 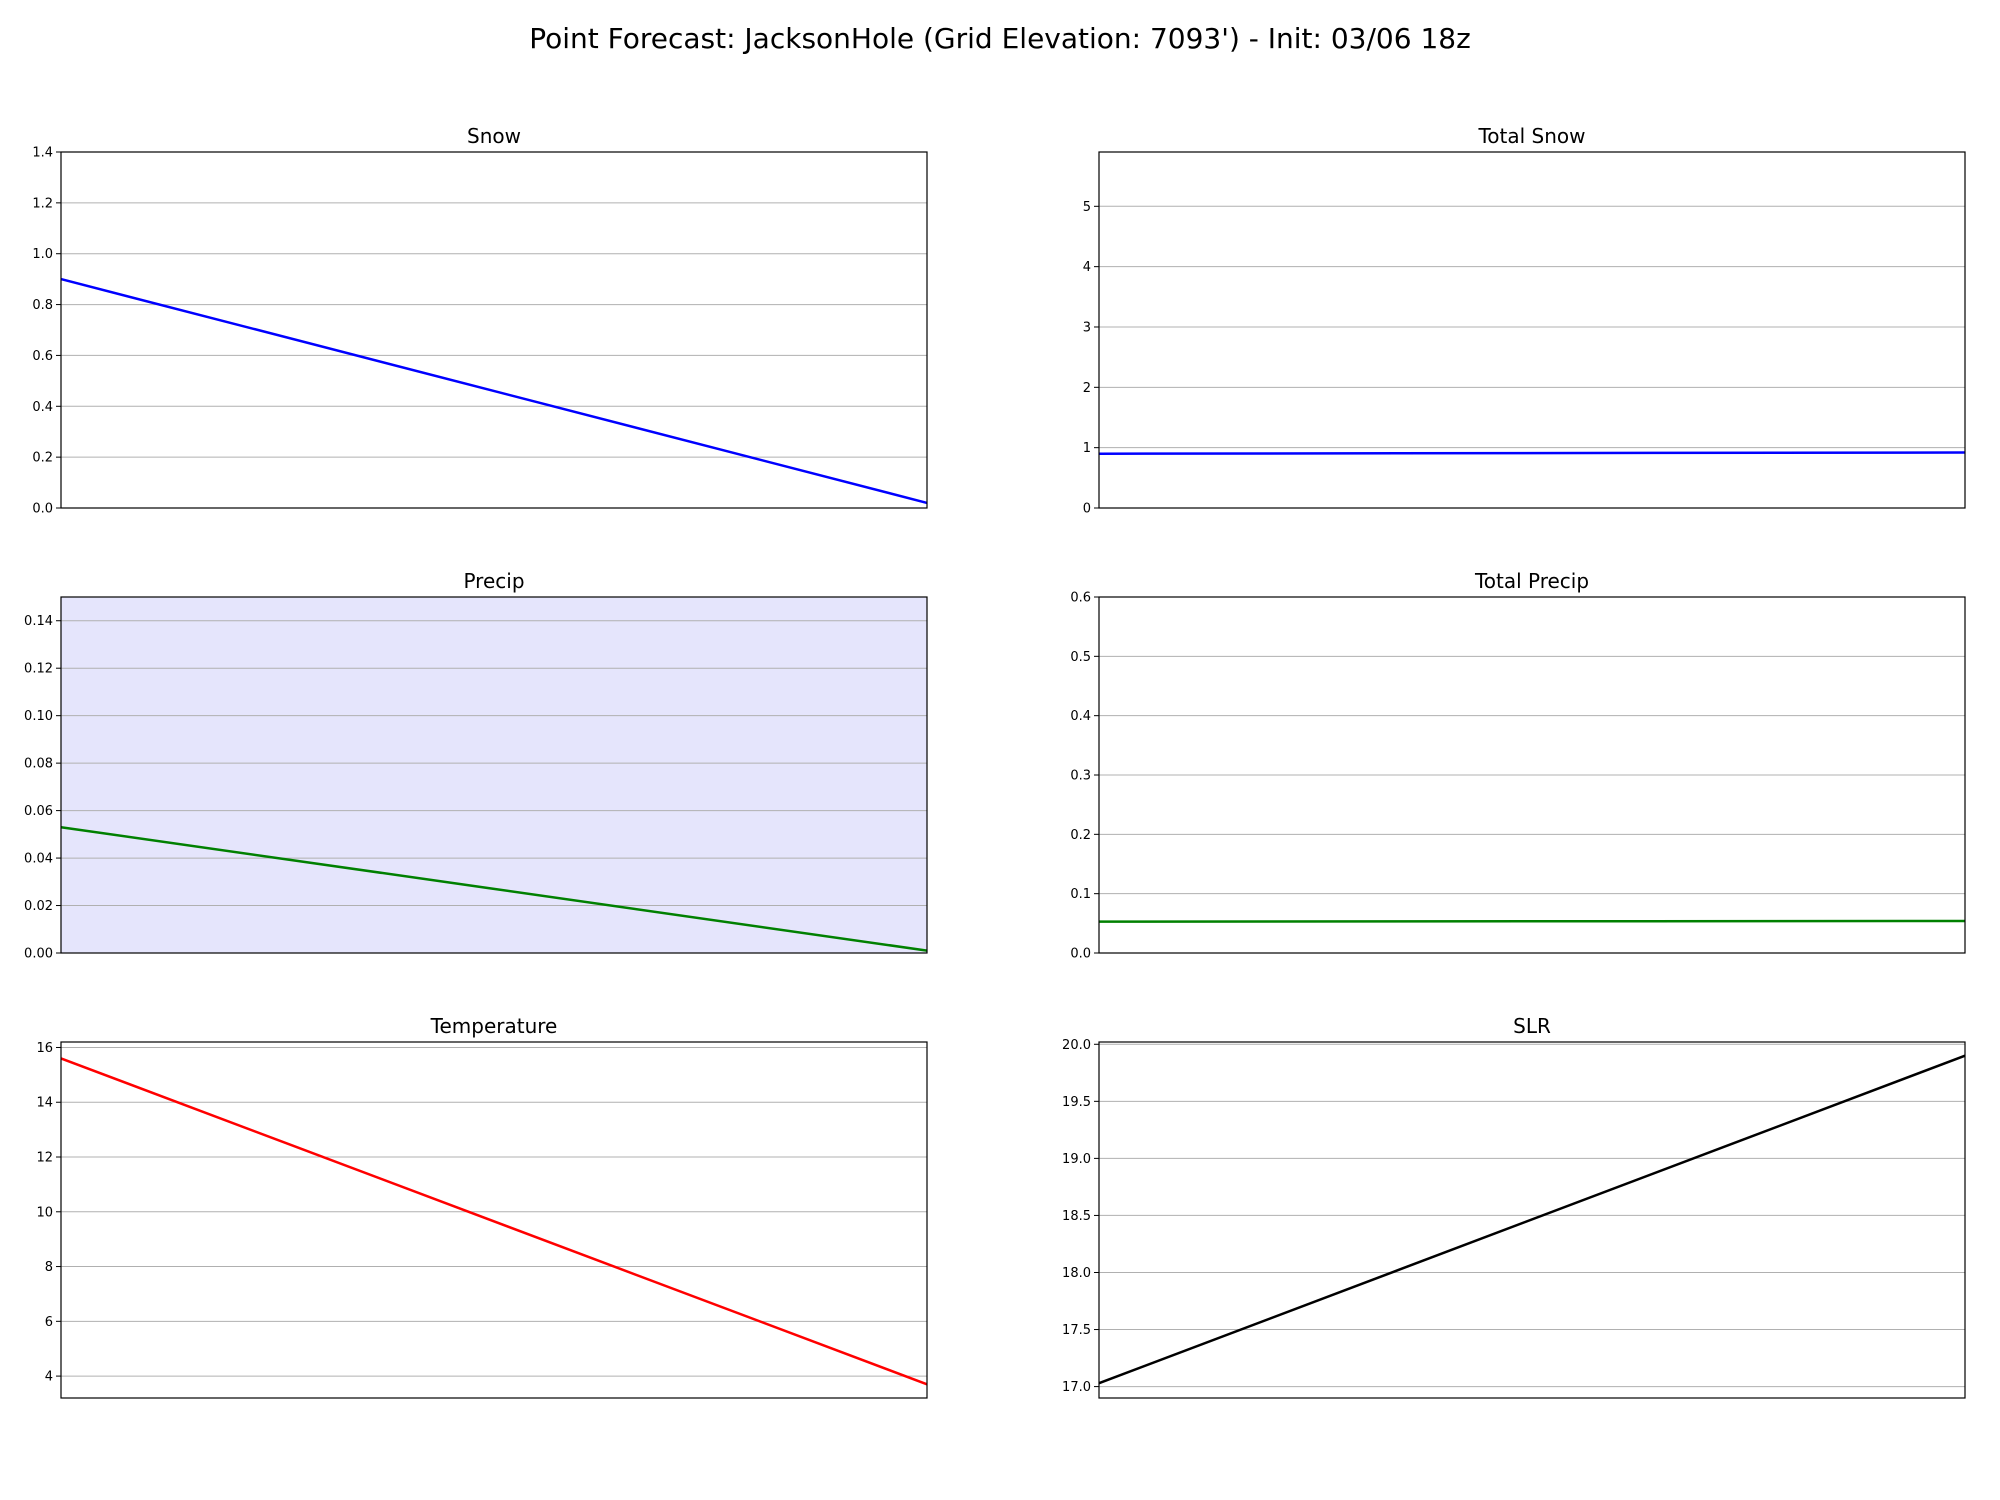 I want to click on ytick-label-temperature-6: 16, so click(x=44, y=1048).